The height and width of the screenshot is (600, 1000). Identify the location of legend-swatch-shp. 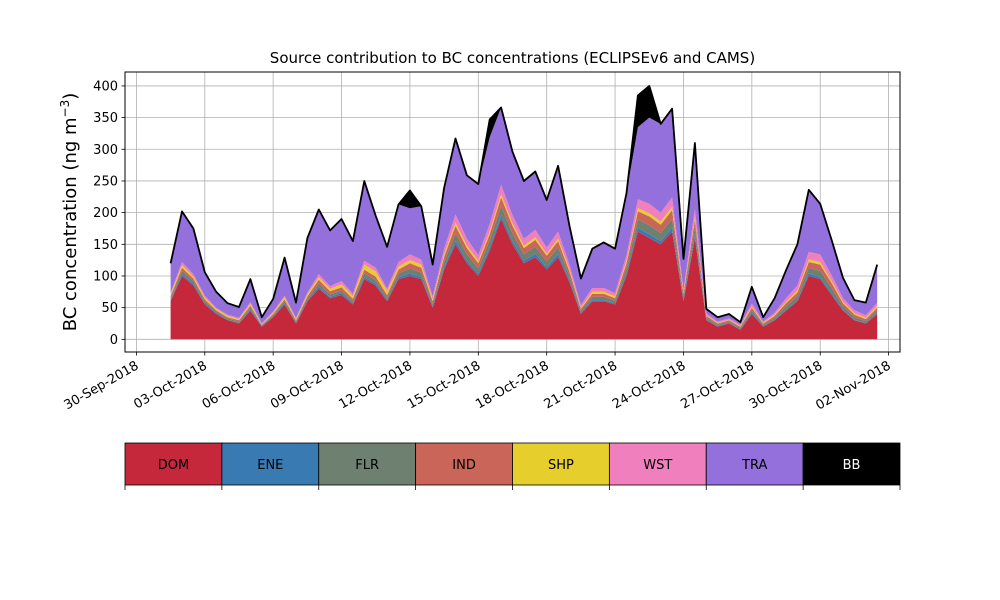
(561, 464).